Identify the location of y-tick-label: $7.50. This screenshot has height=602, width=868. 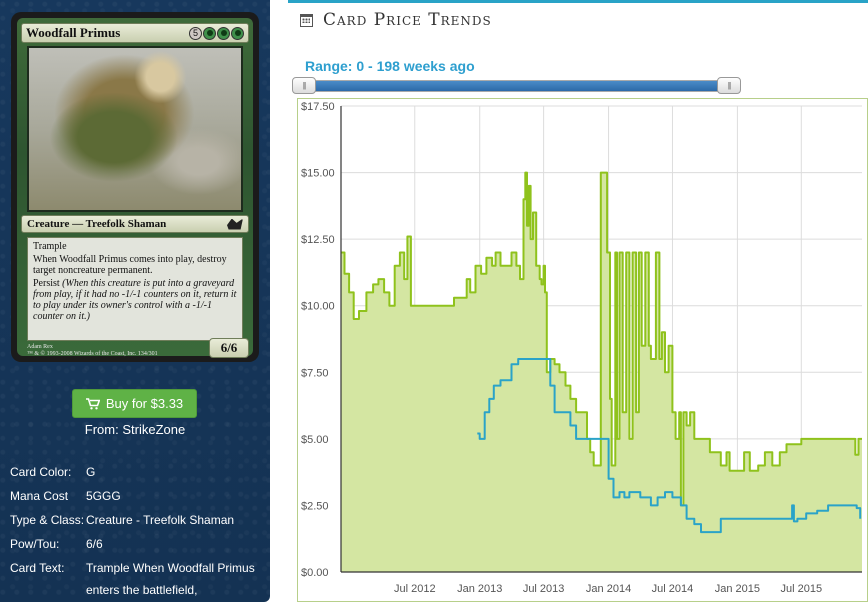
(315, 373).